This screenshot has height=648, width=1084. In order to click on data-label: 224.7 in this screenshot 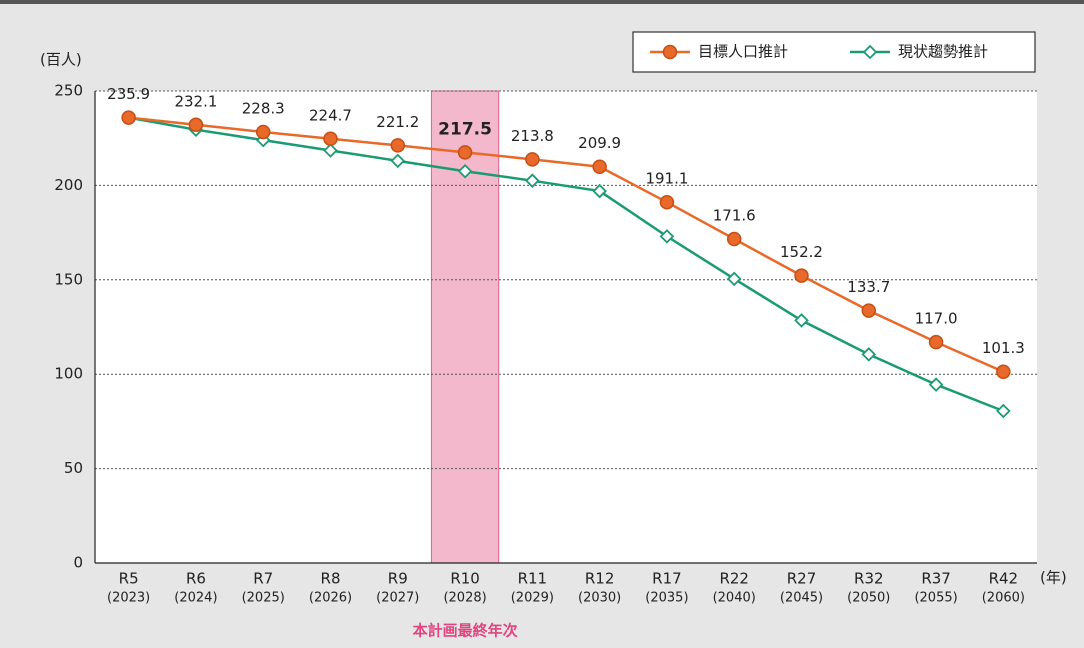, I will do `click(330, 115)`.